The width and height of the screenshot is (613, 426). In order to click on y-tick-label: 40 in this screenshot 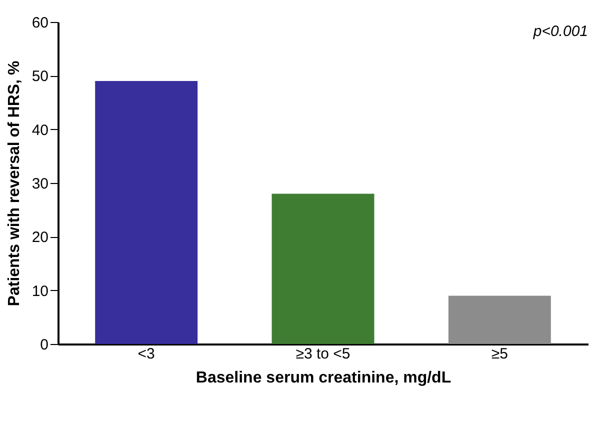, I will do `click(40, 130)`.